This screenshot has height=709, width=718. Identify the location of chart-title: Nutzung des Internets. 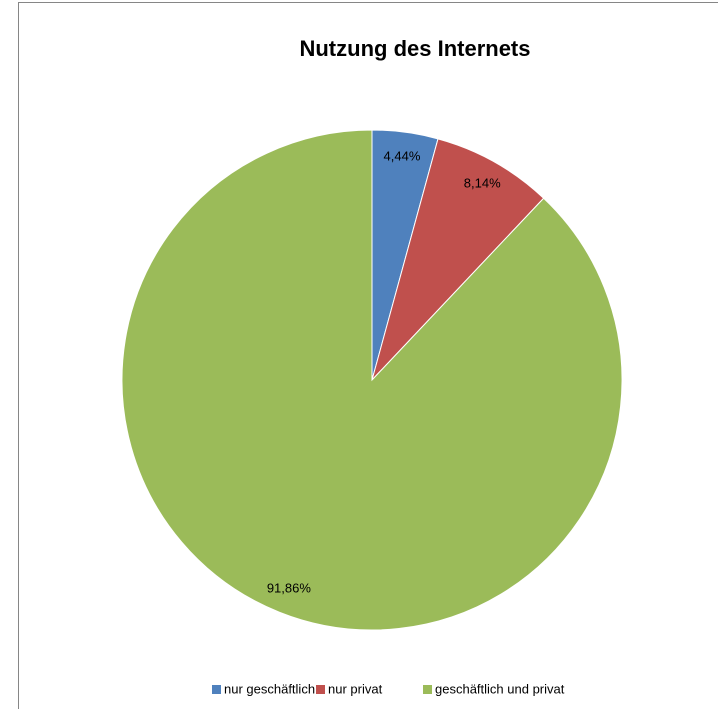
(414, 48).